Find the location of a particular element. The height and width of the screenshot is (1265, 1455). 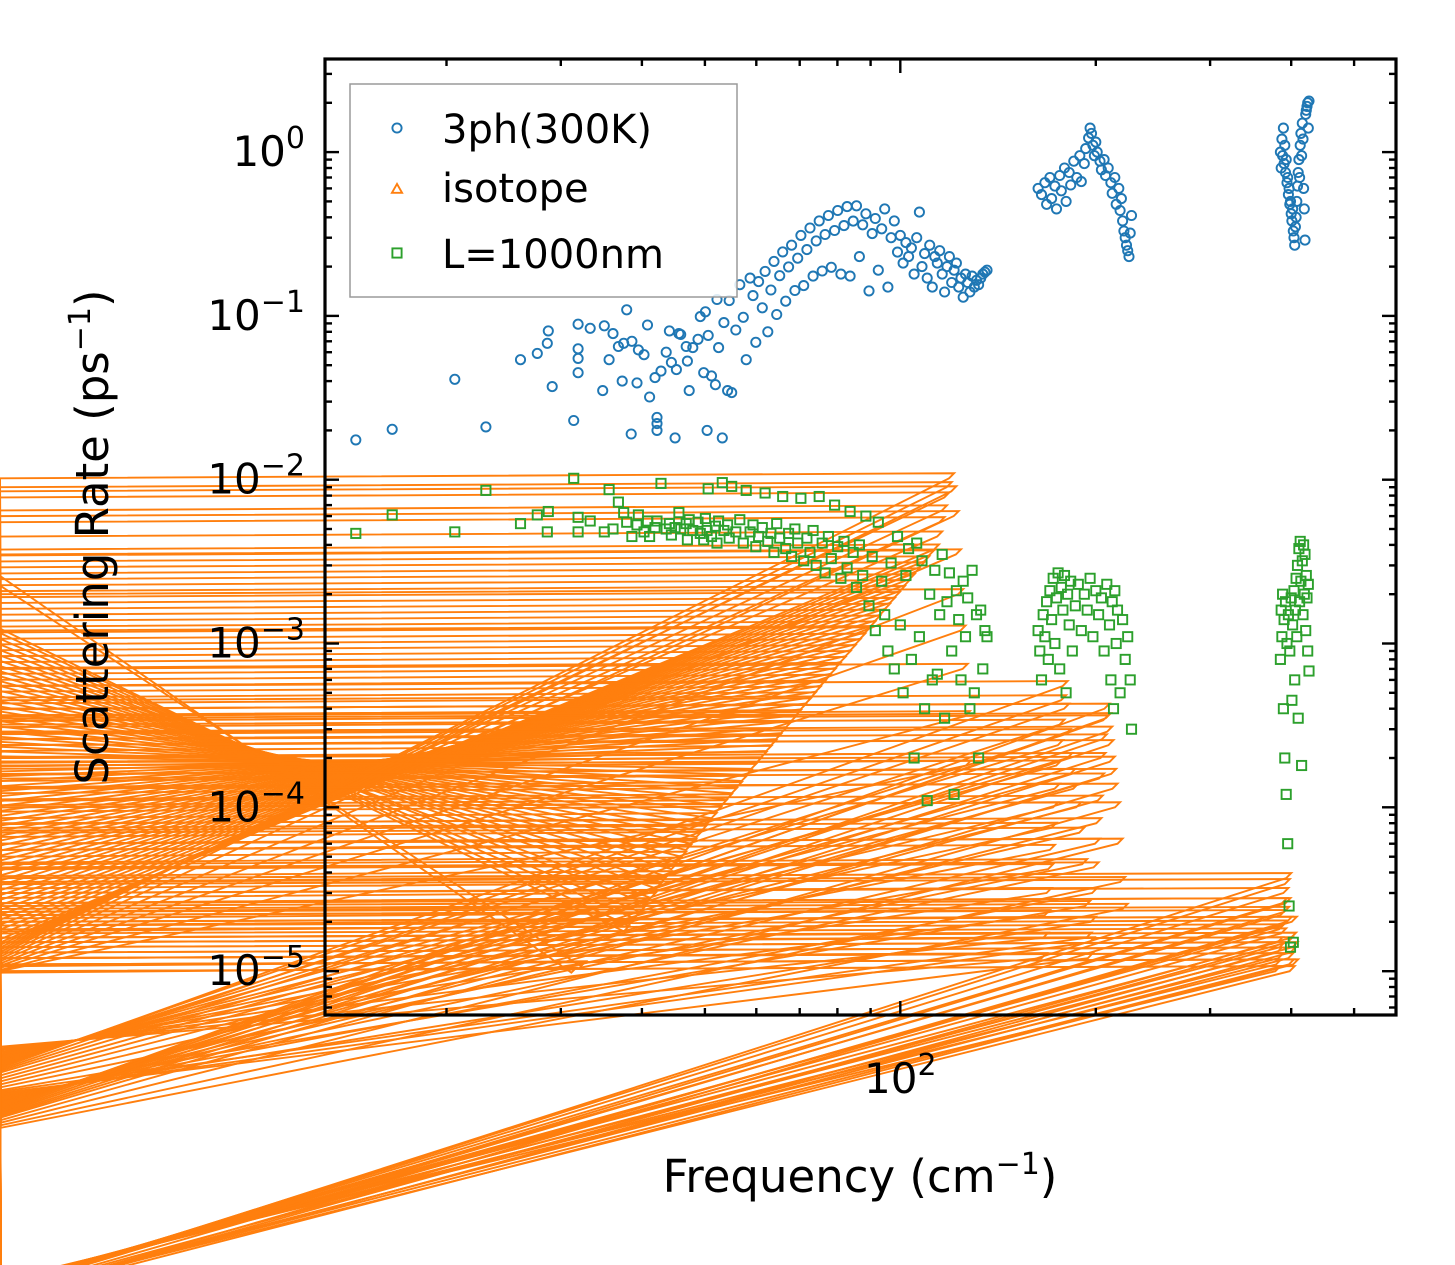

legend-label-isotope: isotope is located at coordinates (515, 189).